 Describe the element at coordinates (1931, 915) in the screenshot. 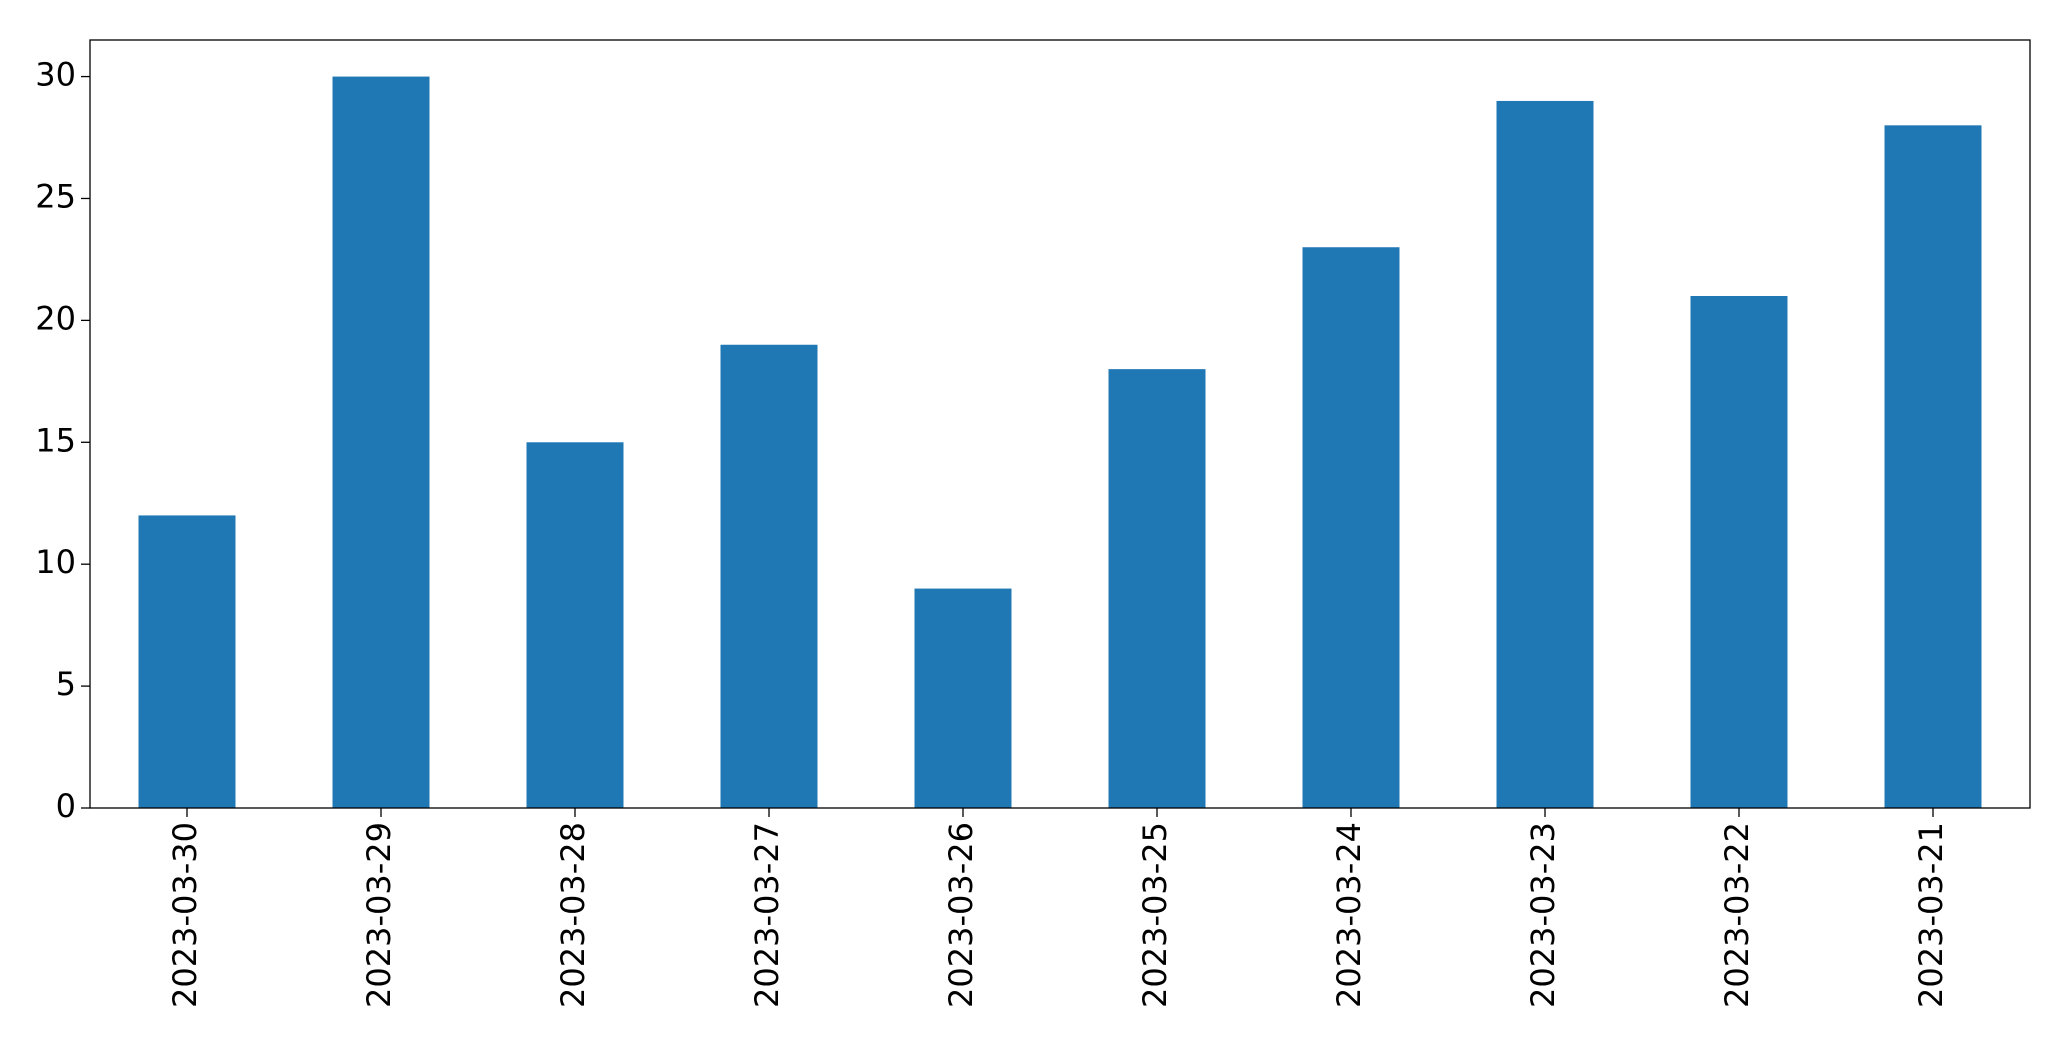

I see `x-tick-label: 2023-03-21` at that location.